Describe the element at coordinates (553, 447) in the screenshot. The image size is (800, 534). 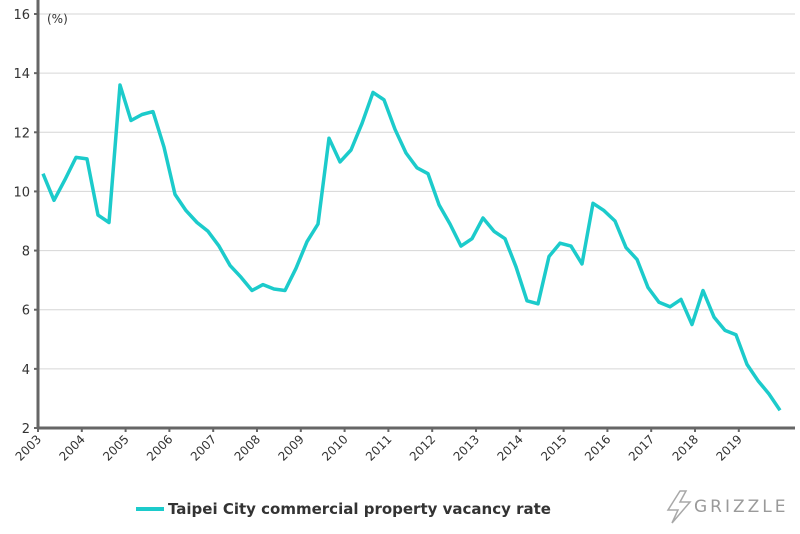
I see `x-tick-label: 2015` at that location.